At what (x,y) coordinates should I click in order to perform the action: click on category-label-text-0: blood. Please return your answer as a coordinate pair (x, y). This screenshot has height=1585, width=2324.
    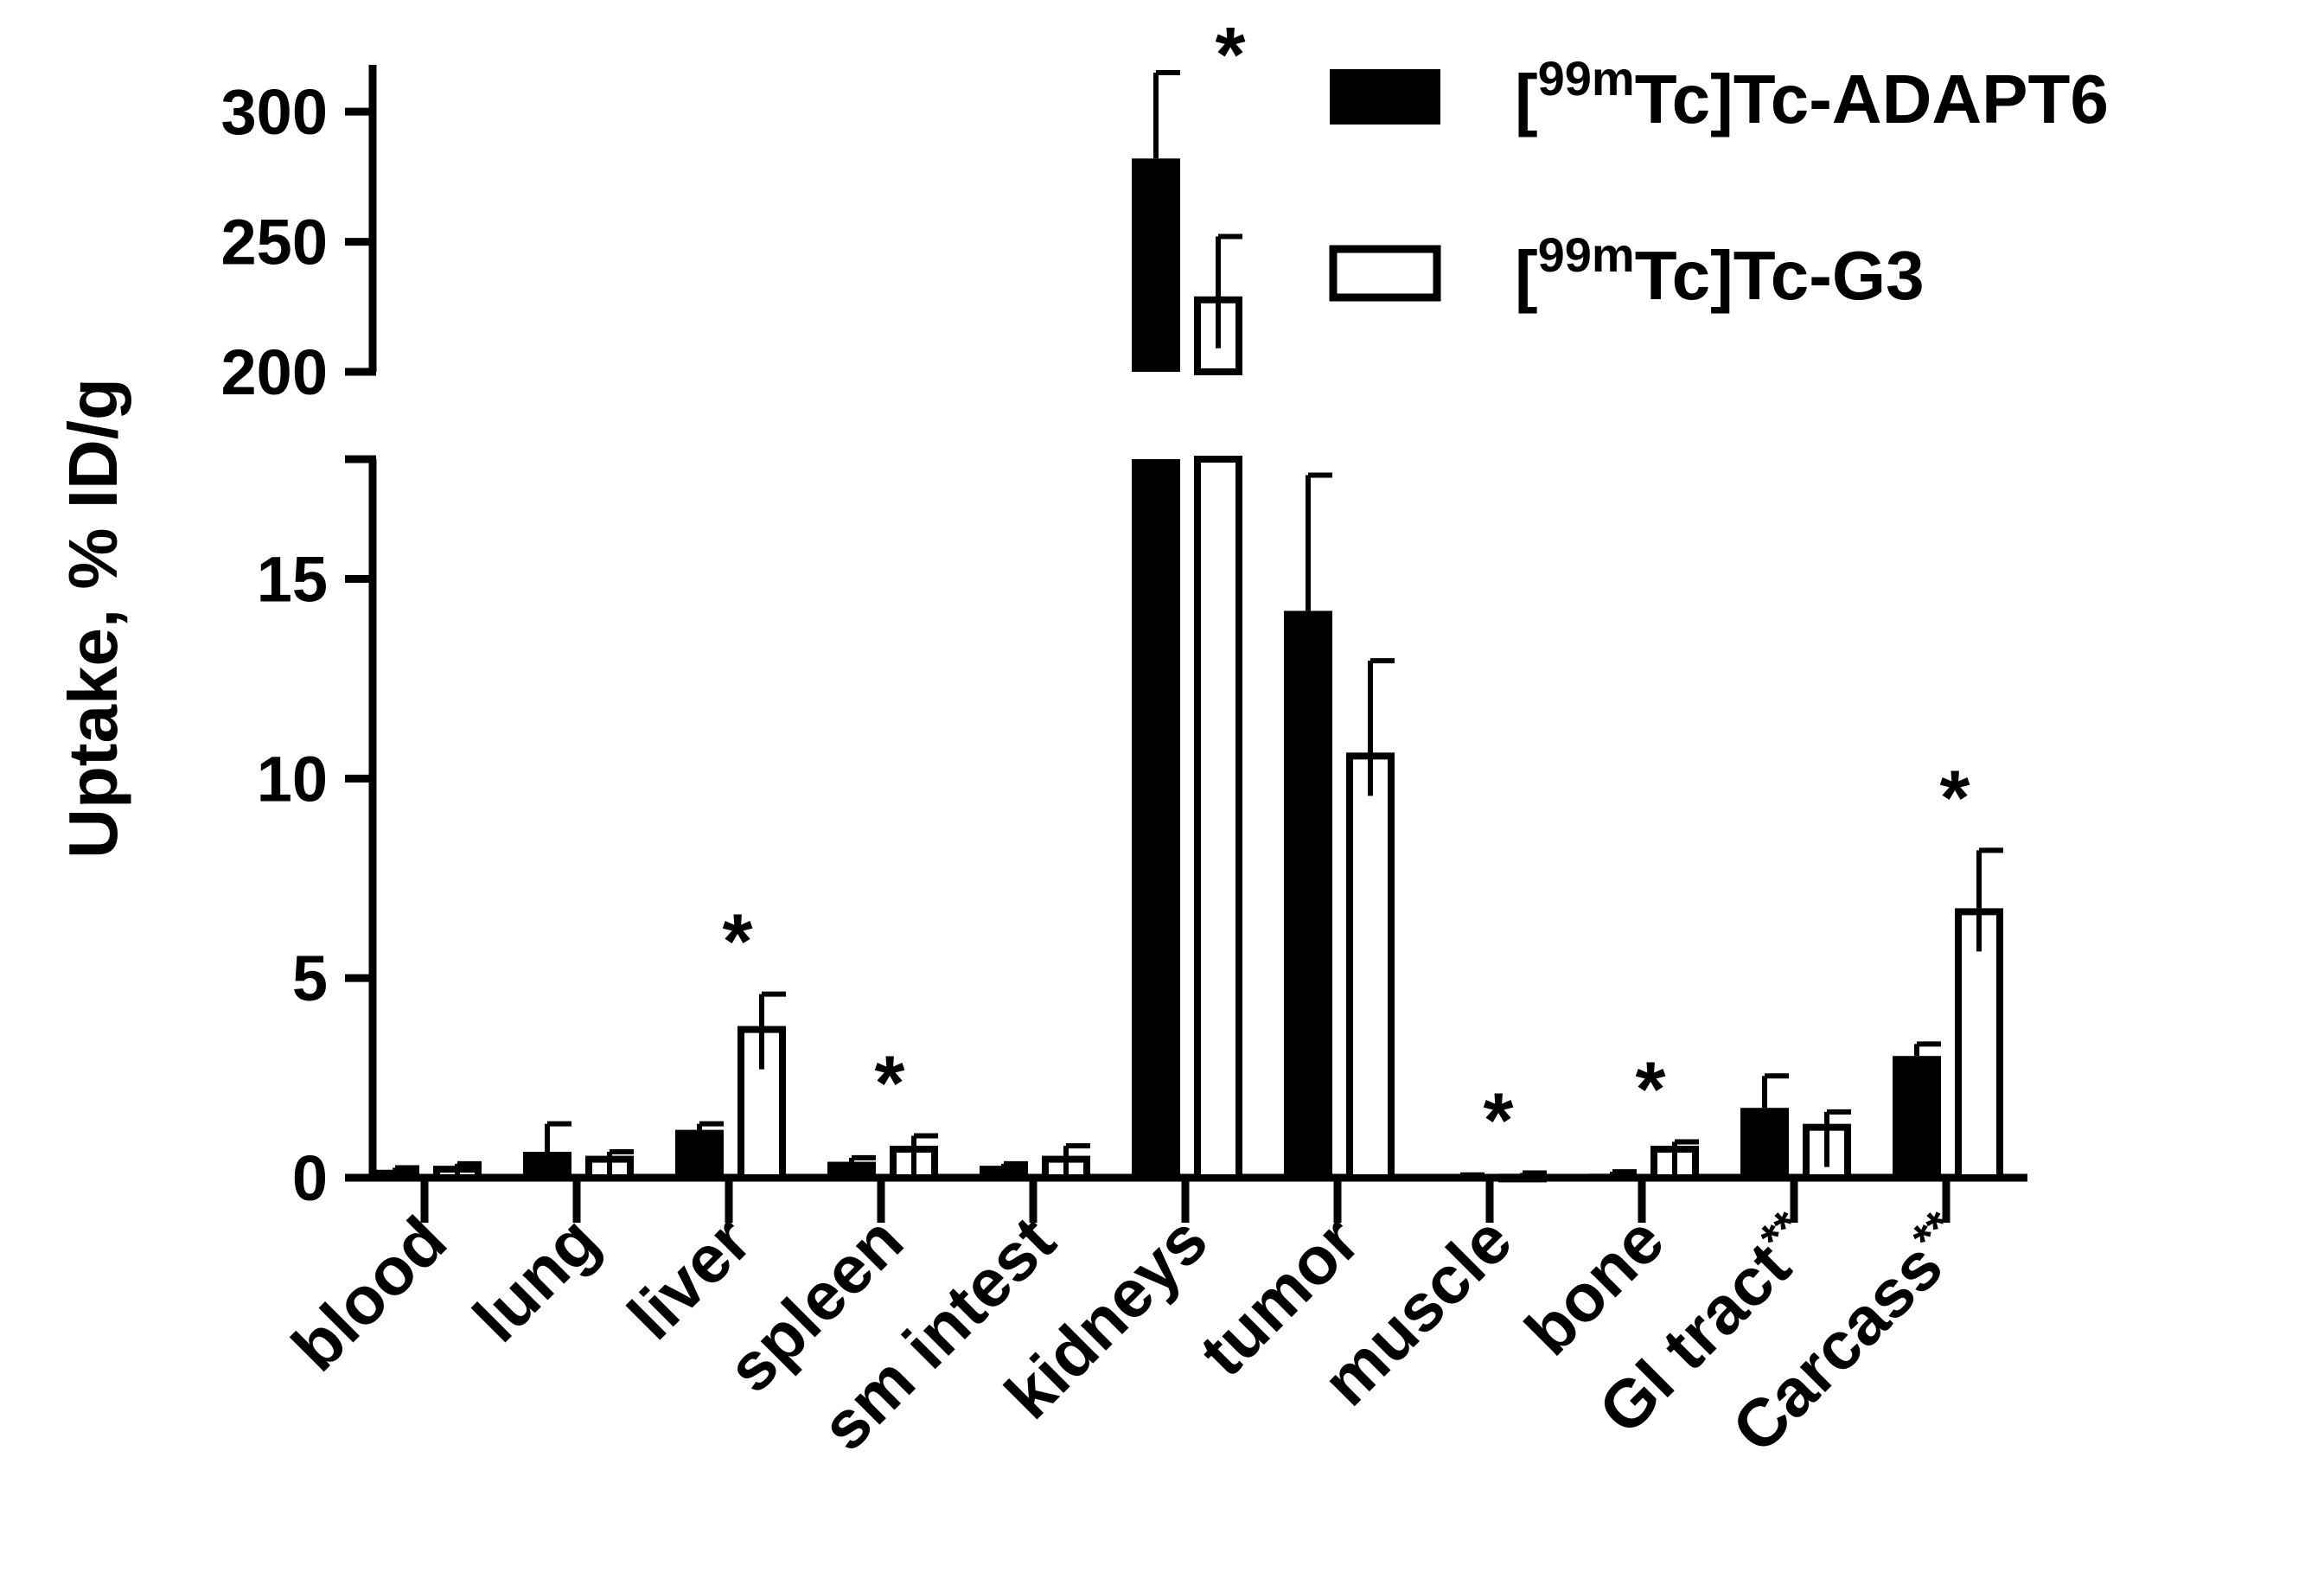
    Looking at the image, I should click on (369, 1293).